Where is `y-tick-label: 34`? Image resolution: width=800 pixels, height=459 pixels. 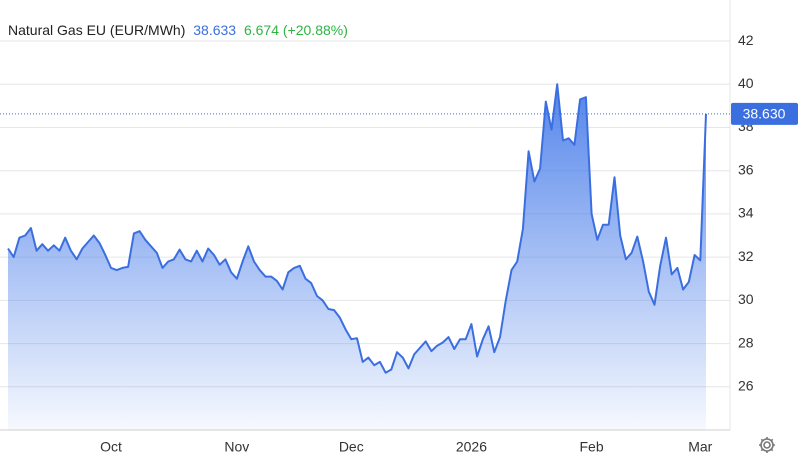 y-tick-label: 34 is located at coordinates (746, 213).